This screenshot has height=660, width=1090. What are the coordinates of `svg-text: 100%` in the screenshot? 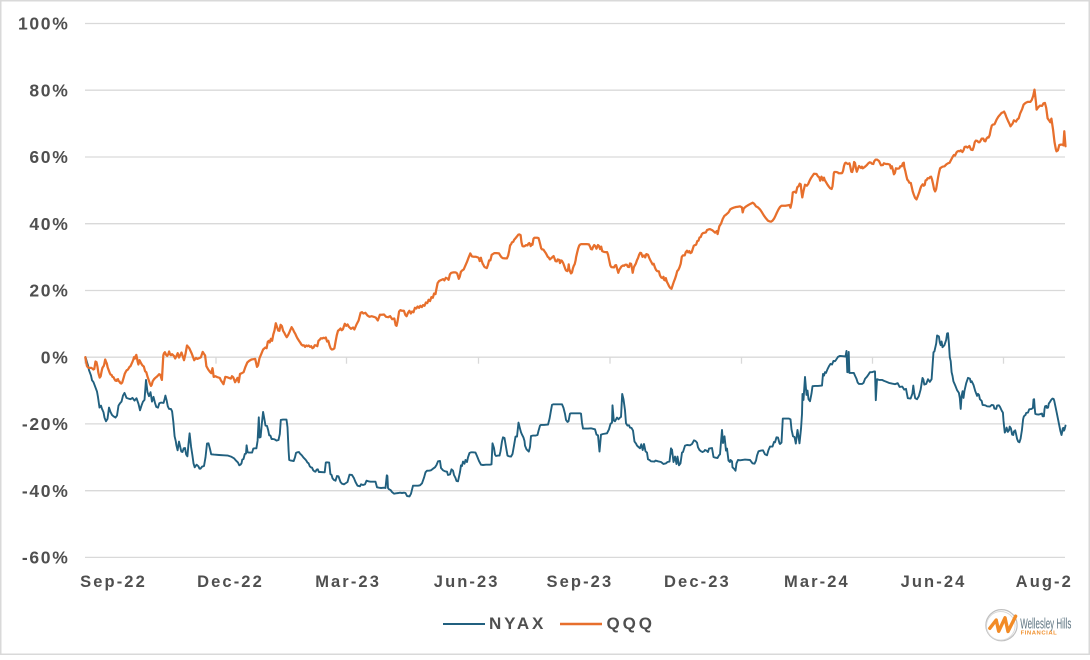 It's located at (44, 24).